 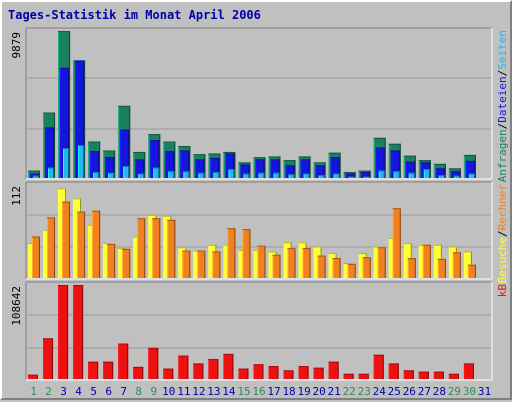 What do you see at coordinates (291, 263) in the screenshot?
I see `bar-rechner-day-18-fill` at bounding box center [291, 263].